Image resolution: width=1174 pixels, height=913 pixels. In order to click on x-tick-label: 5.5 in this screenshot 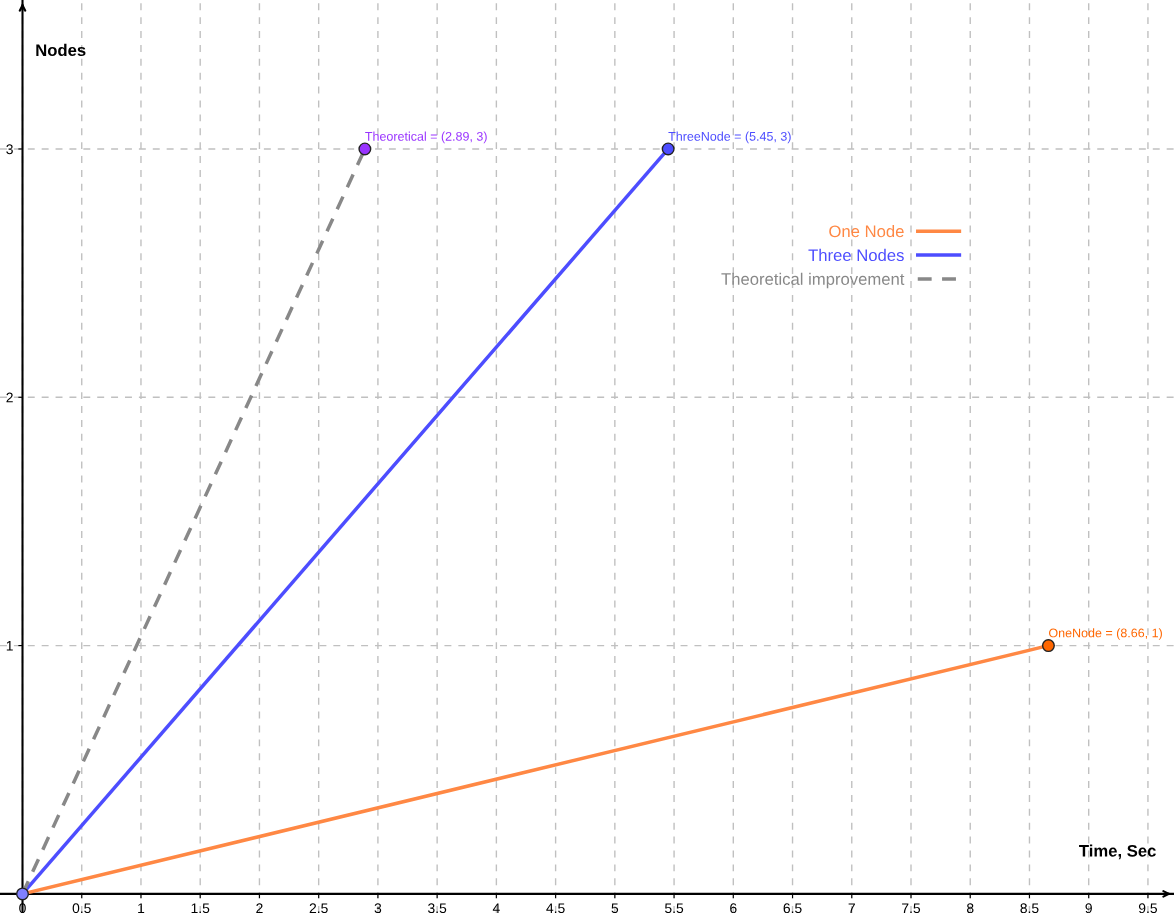, I will do `click(674, 908)`.